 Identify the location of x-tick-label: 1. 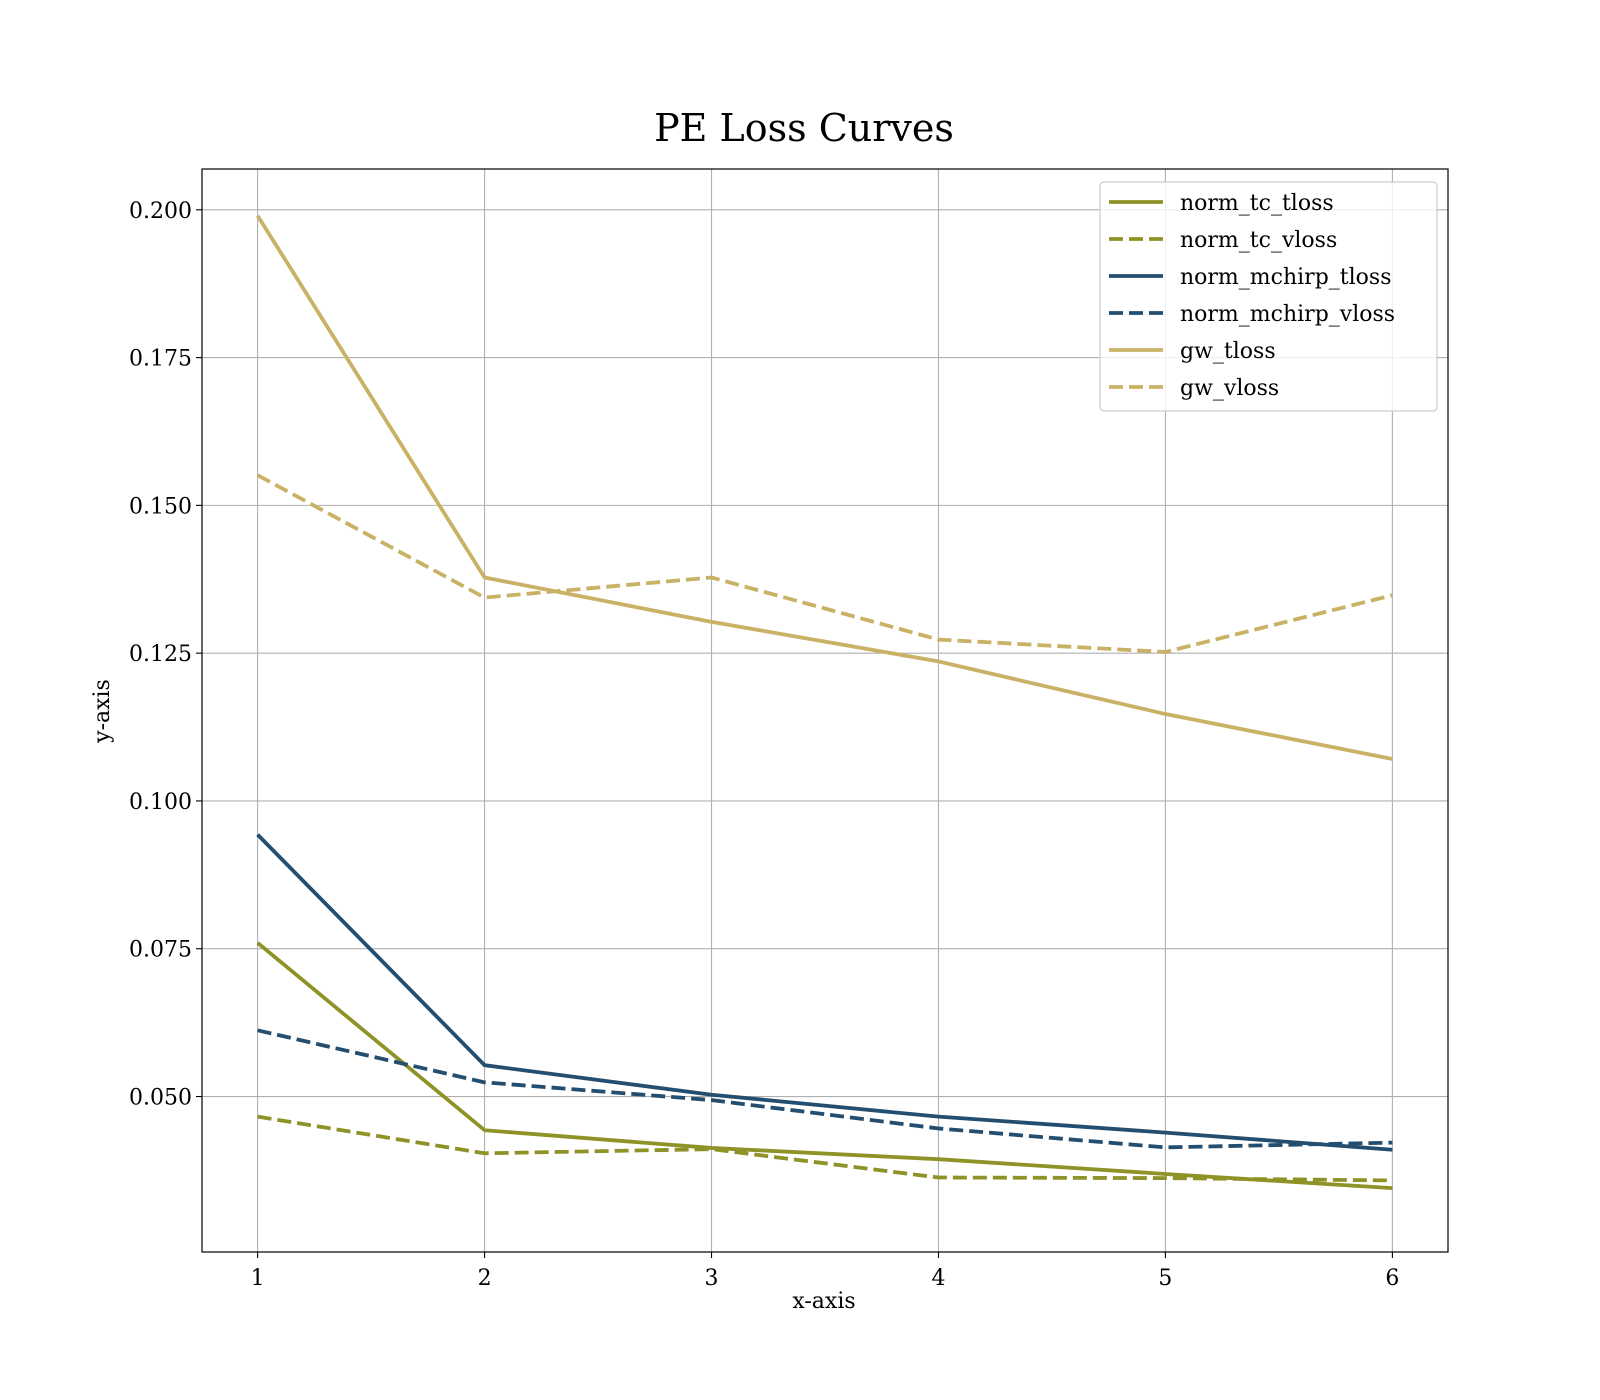
(258, 1278).